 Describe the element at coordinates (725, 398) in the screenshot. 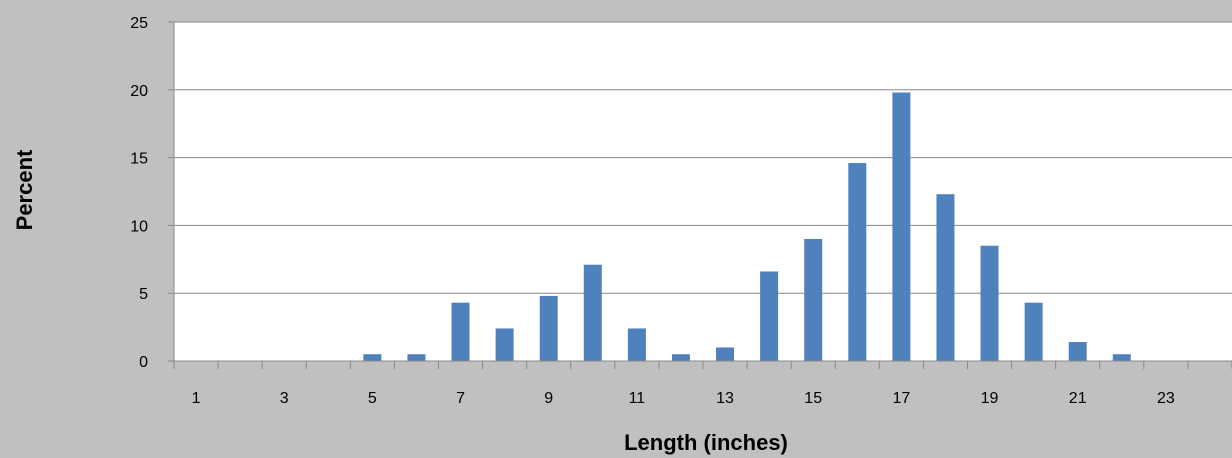

I see `x-tick-label: 13` at that location.